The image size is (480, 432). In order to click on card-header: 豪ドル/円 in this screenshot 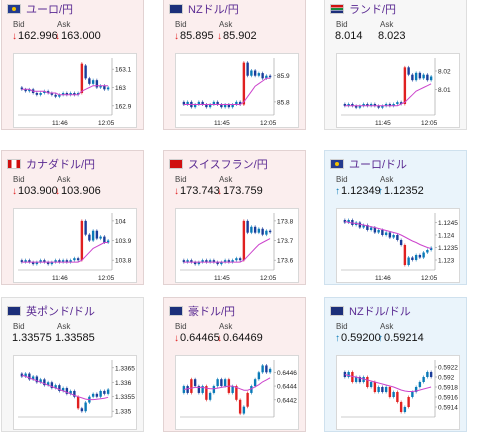, I will do `click(202, 311)`.